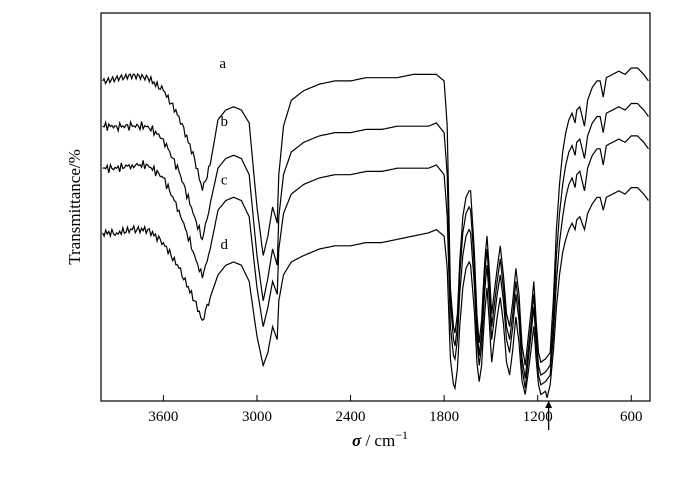 This screenshot has width=700, height=481. I want to click on curve-labels: a b c d, so click(223, 154).